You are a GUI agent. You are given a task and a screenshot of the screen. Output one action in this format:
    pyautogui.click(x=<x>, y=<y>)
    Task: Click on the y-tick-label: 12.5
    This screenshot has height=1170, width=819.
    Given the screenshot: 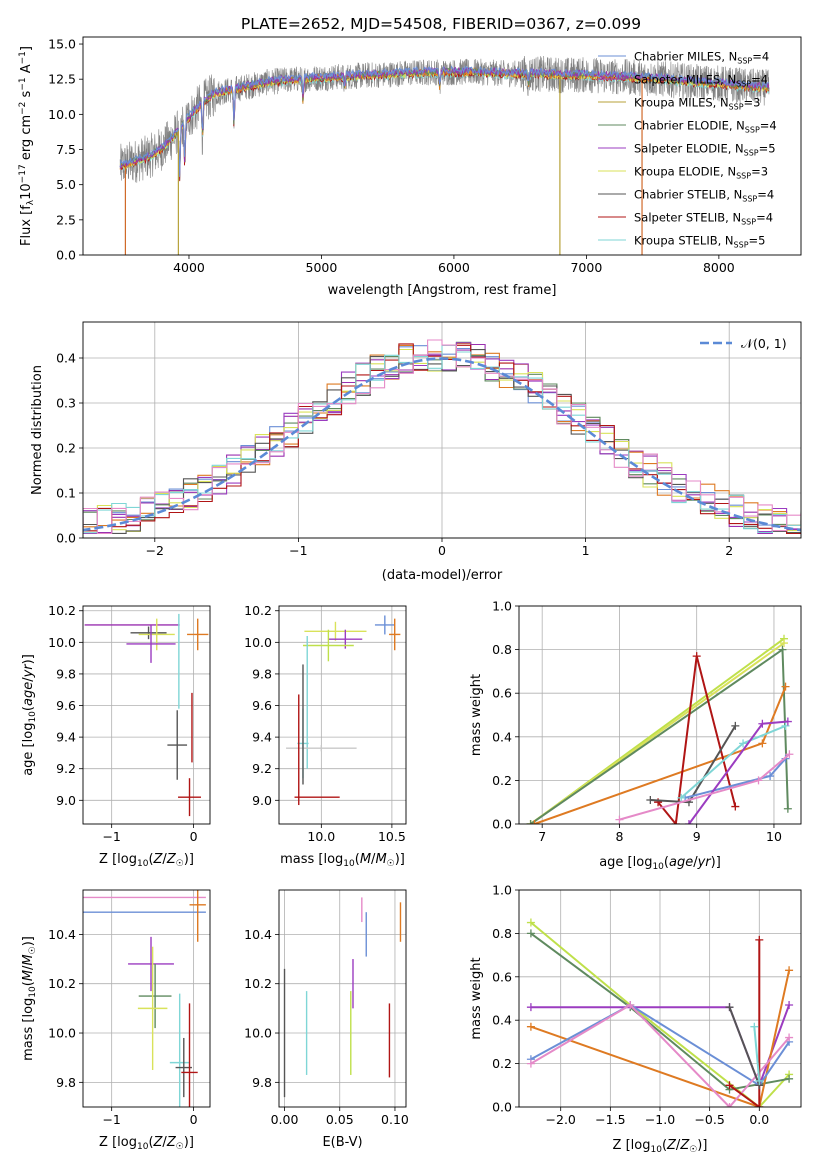 What is the action you would take?
    pyautogui.click(x=62, y=79)
    